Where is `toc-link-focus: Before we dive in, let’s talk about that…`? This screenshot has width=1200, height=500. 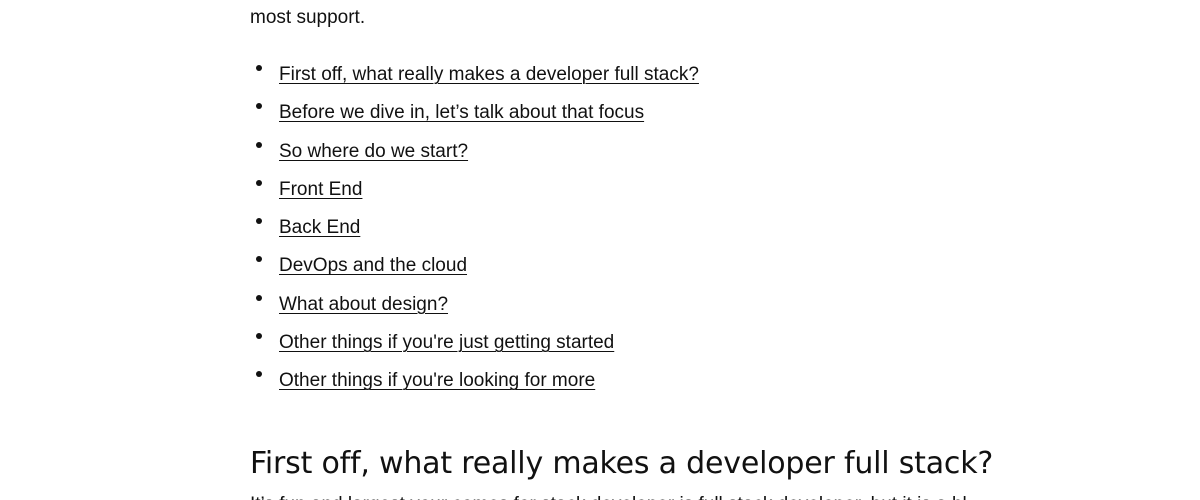 toc-link-focus: Before we dive in, let’s talk about that… is located at coordinates (462, 113).